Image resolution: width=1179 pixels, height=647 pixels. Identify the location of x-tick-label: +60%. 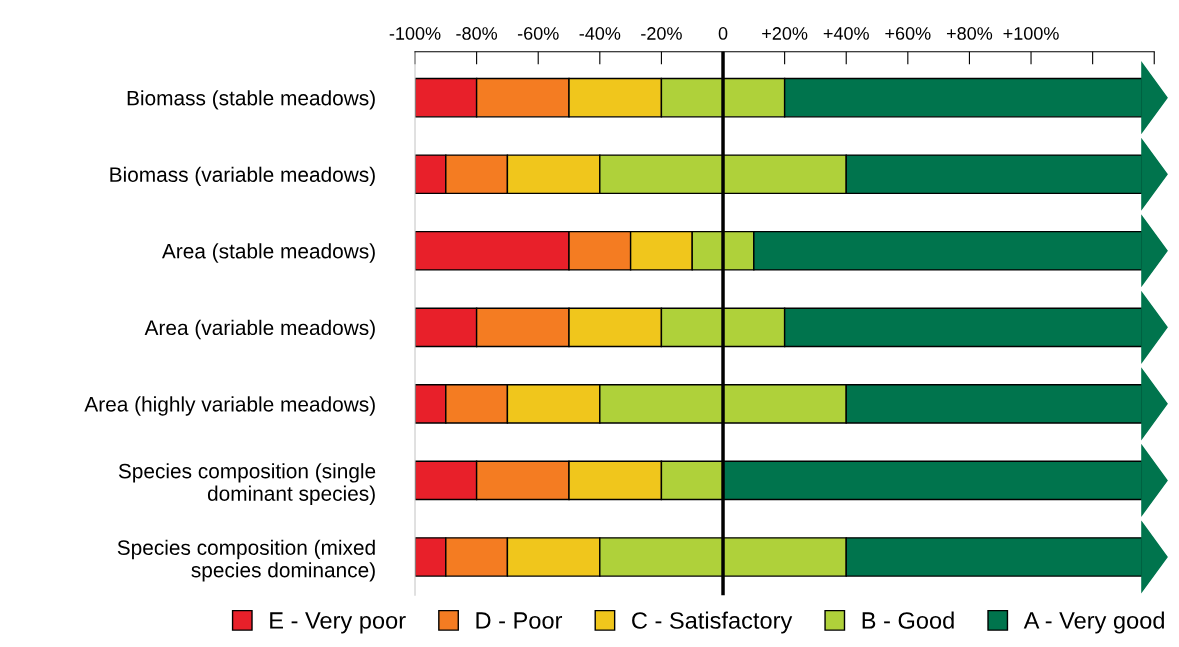
(908, 33).